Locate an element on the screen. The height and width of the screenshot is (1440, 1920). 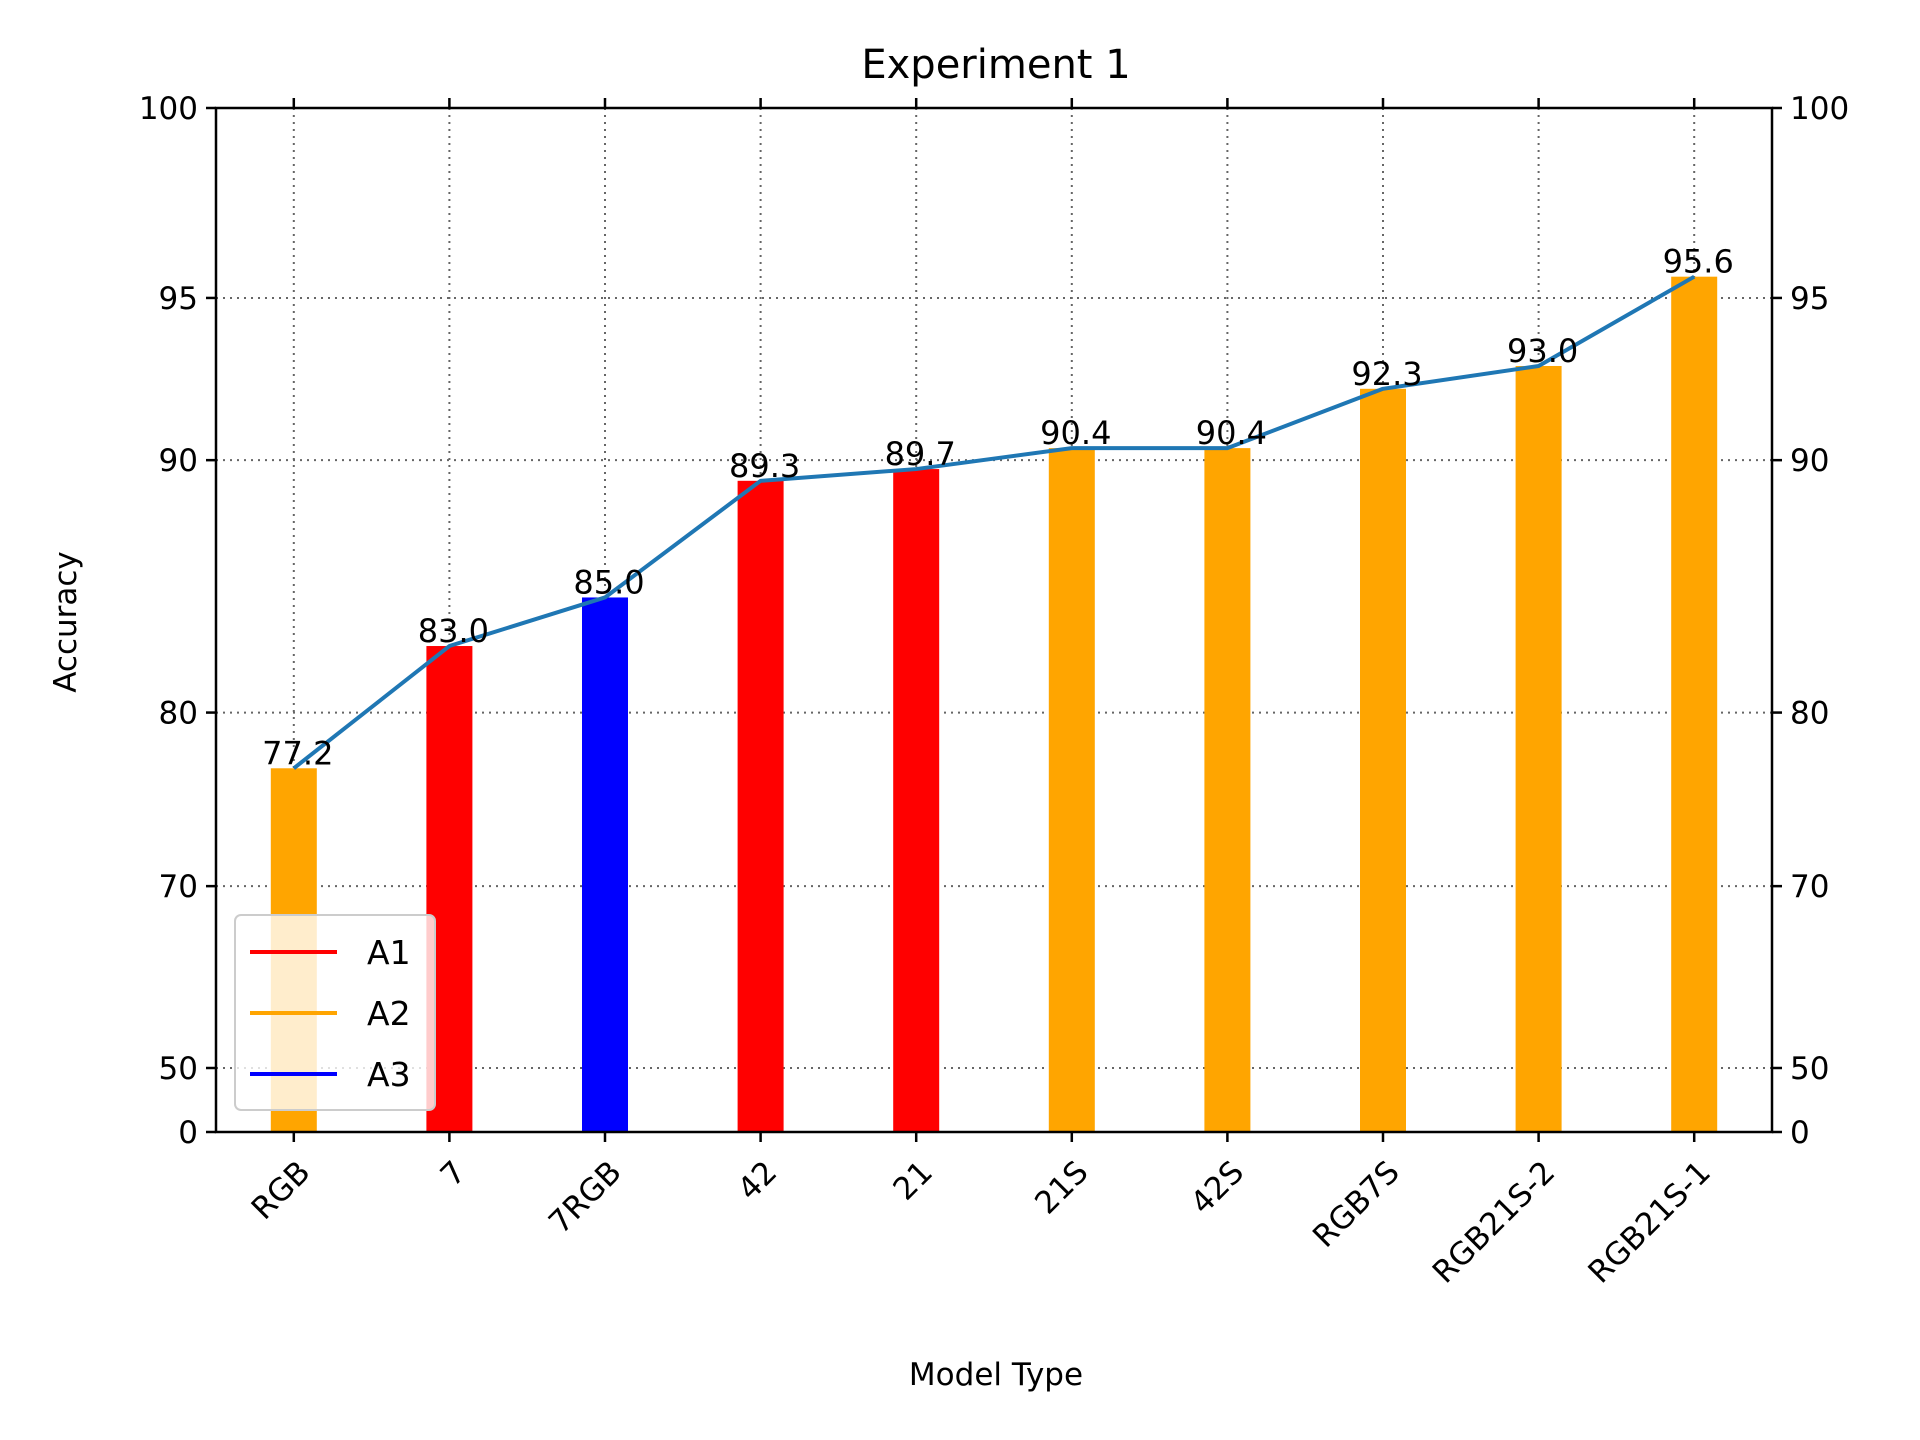
bar-value-label: 85.0 is located at coordinates (608, 582).